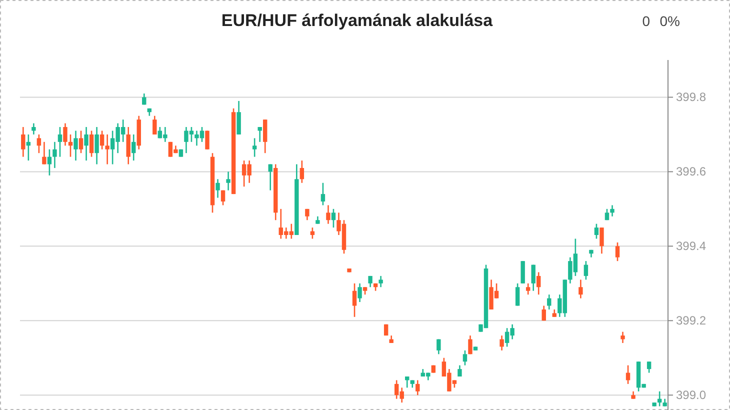 The height and width of the screenshot is (410, 730). What do you see at coordinates (691, 320) in the screenshot?
I see `y-tick-label: 399.2` at bounding box center [691, 320].